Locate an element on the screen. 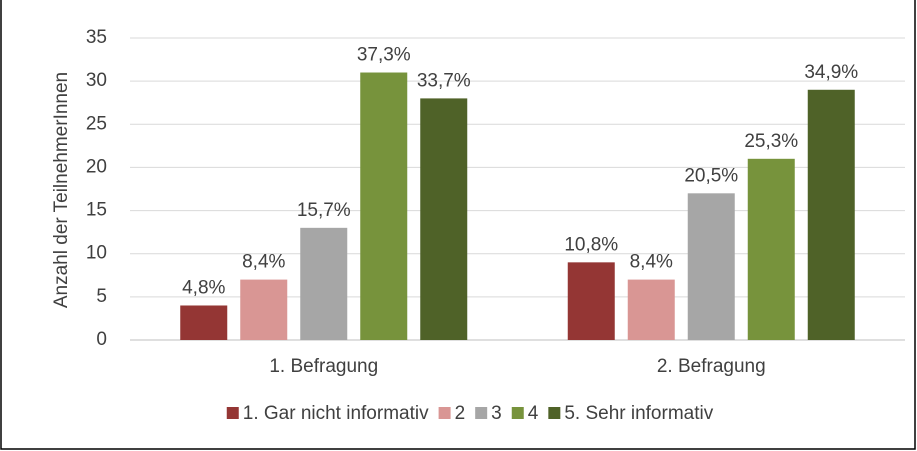 The image size is (917, 451). data-label: 10,8% is located at coordinates (591, 244).